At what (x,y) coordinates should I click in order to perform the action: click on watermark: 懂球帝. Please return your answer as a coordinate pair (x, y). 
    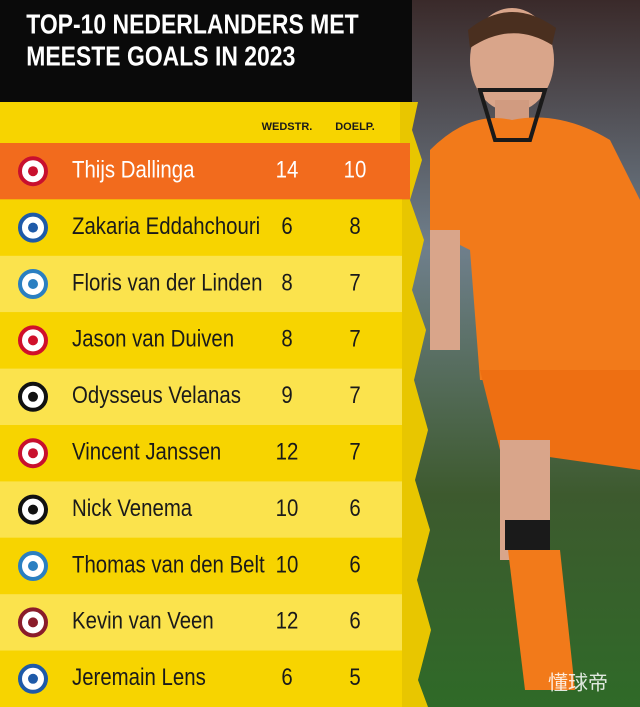
    Looking at the image, I should click on (578, 682).